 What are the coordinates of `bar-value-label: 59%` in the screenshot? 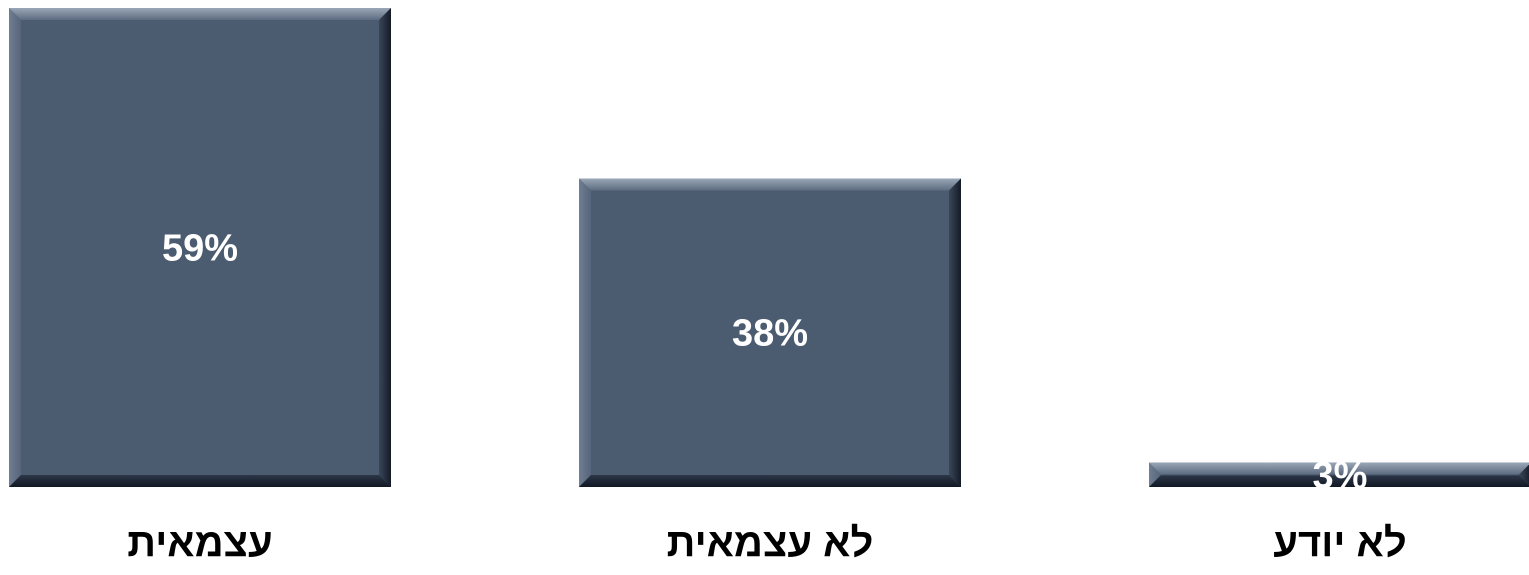 It's located at (200, 249).